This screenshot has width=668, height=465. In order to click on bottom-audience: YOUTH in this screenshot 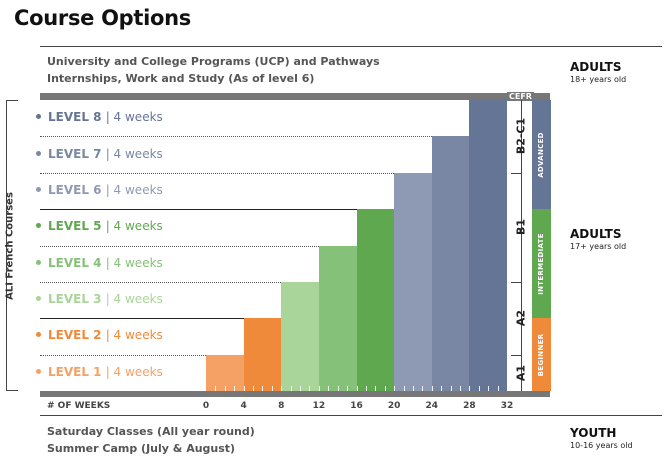, I will do `click(593, 433)`.